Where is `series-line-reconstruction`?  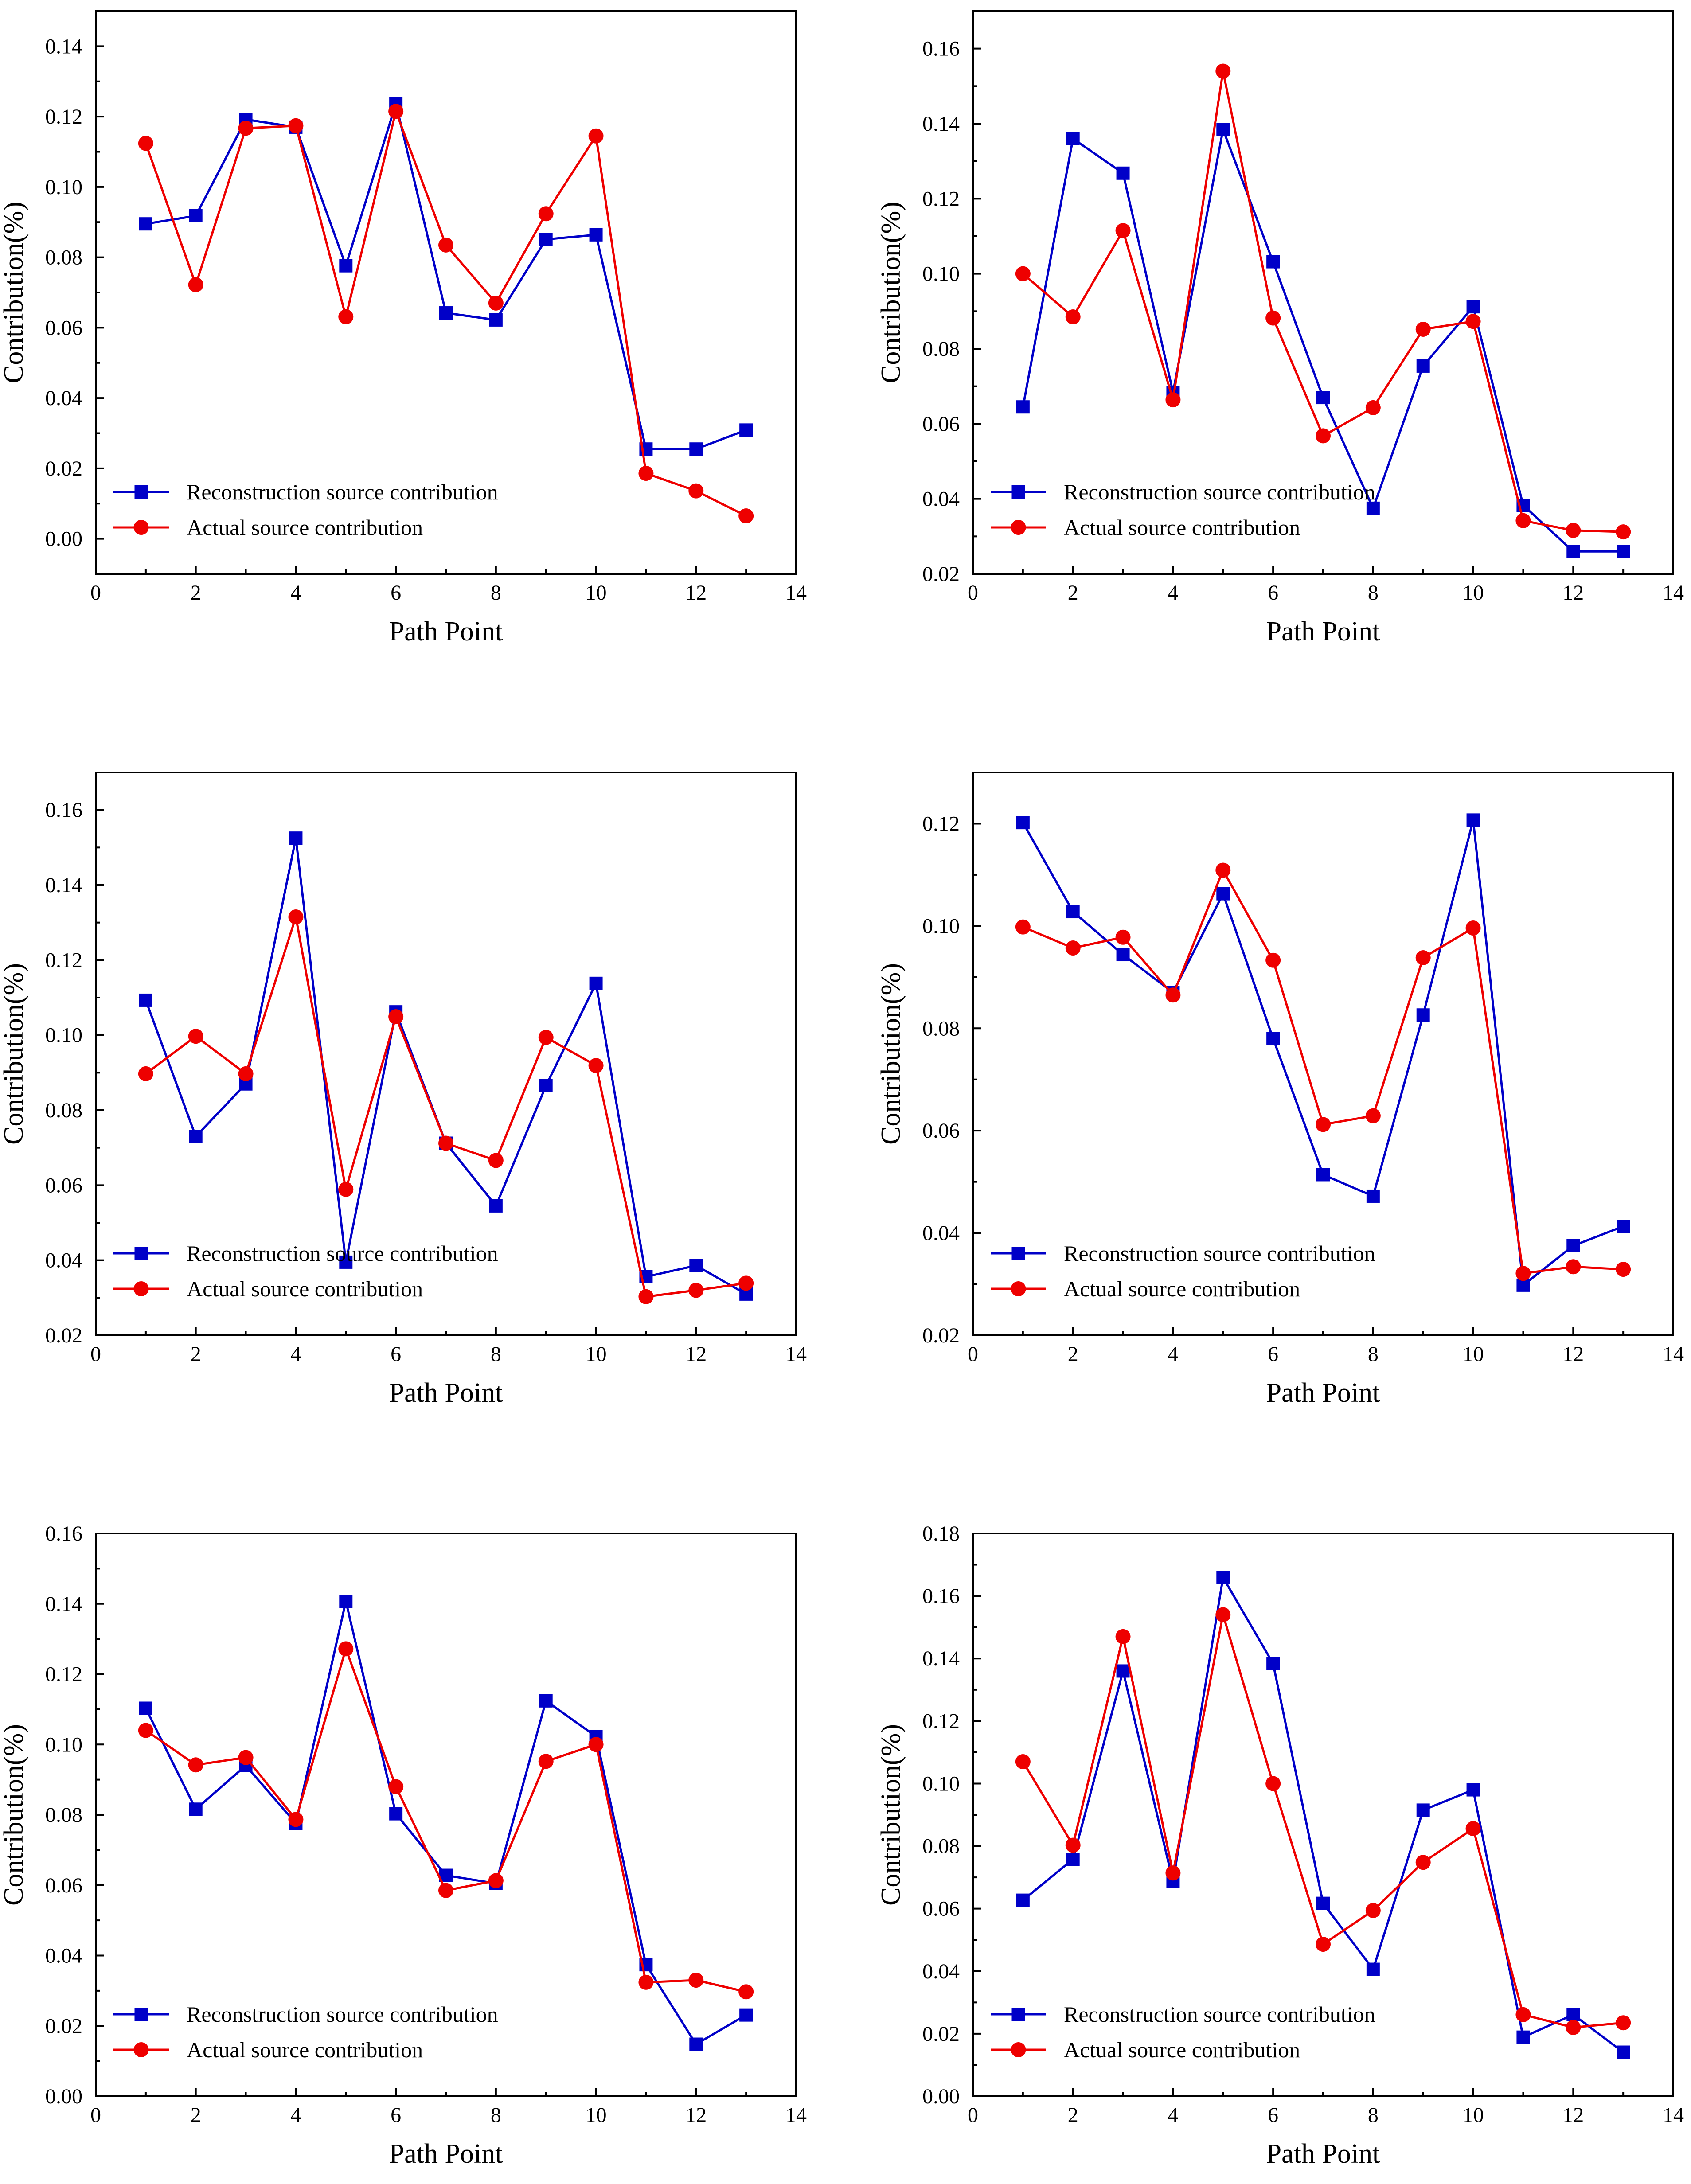 series-line-reconstruction is located at coordinates (446, 274).